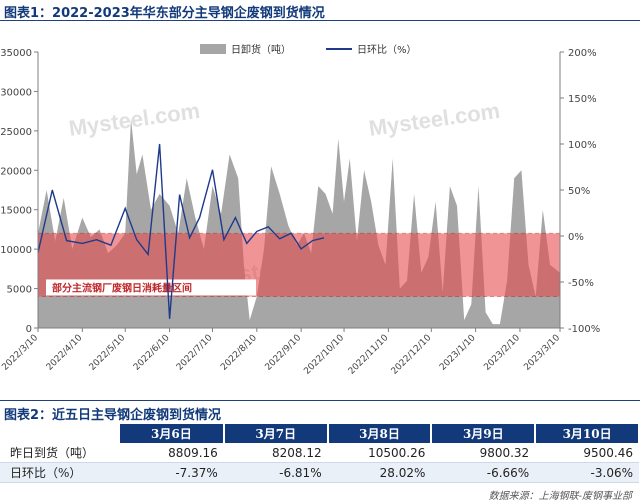 This screenshot has height=504, width=640. What do you see at coordinates (16, 132) in the screenshot?
I see `left-tick-label: 25000` at bounding box center [16, 132].